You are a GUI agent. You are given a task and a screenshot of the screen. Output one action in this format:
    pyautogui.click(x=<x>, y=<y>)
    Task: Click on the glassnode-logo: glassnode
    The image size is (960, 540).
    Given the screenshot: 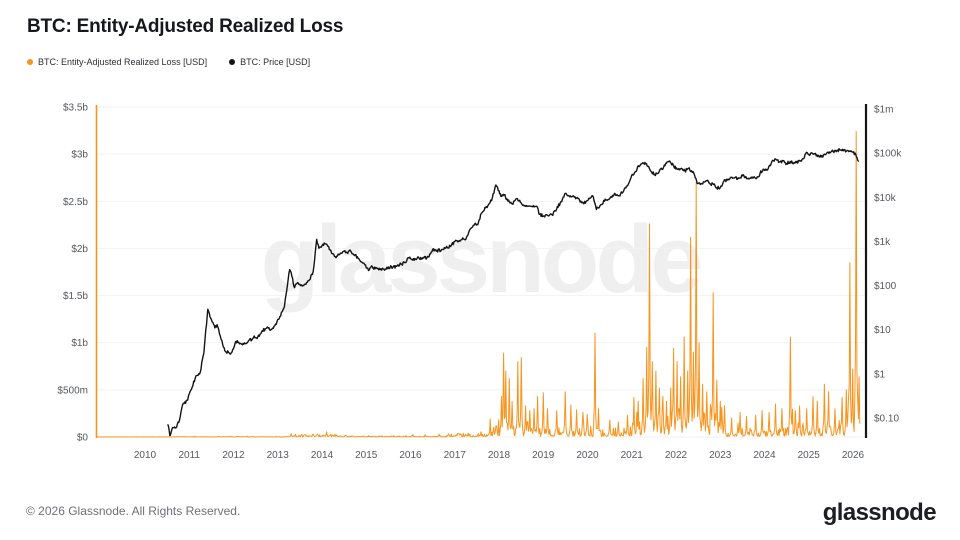 What is the action you would take?
    pyautogui.click(x=879, y=512)
    